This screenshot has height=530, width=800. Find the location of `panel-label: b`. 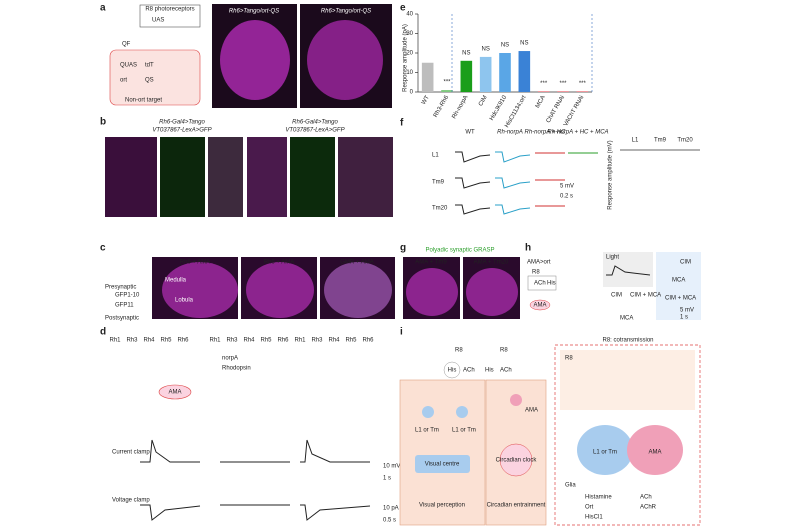

panel-label: b is located at coordinates (103, 122).